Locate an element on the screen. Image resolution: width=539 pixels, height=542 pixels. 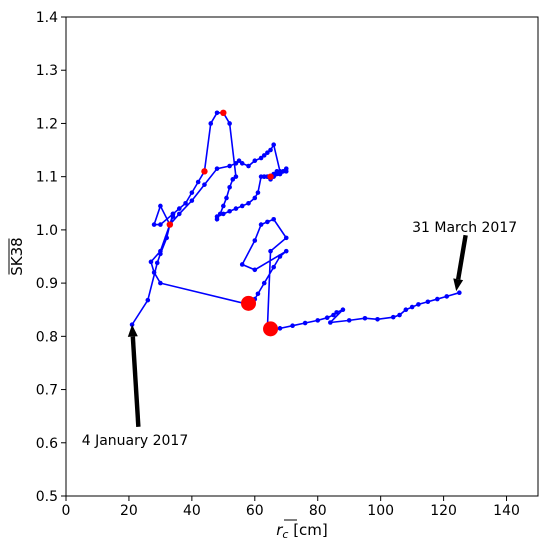
y-axis-ticks: 0.5 0.6 0.7 0.8 0.9 1.0 1.1 1.2 1.3 1.4 is located at coordinates (51, 257).